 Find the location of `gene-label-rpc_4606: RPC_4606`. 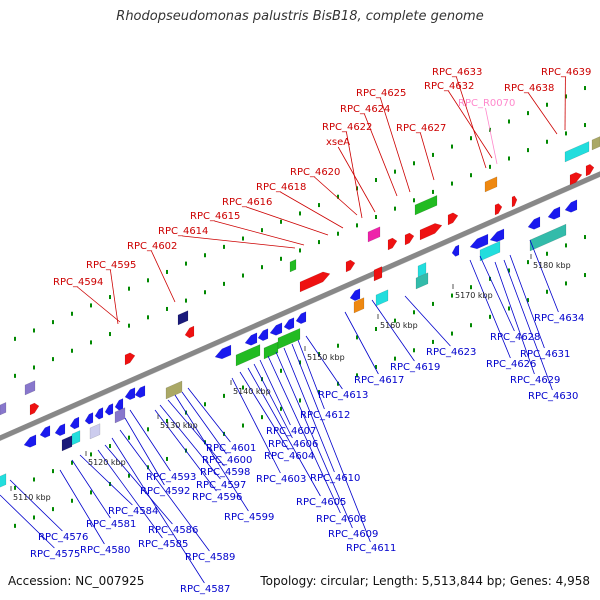

gene-label-rpc_4606: RPC_4606 is located at coordinates (293, 444).